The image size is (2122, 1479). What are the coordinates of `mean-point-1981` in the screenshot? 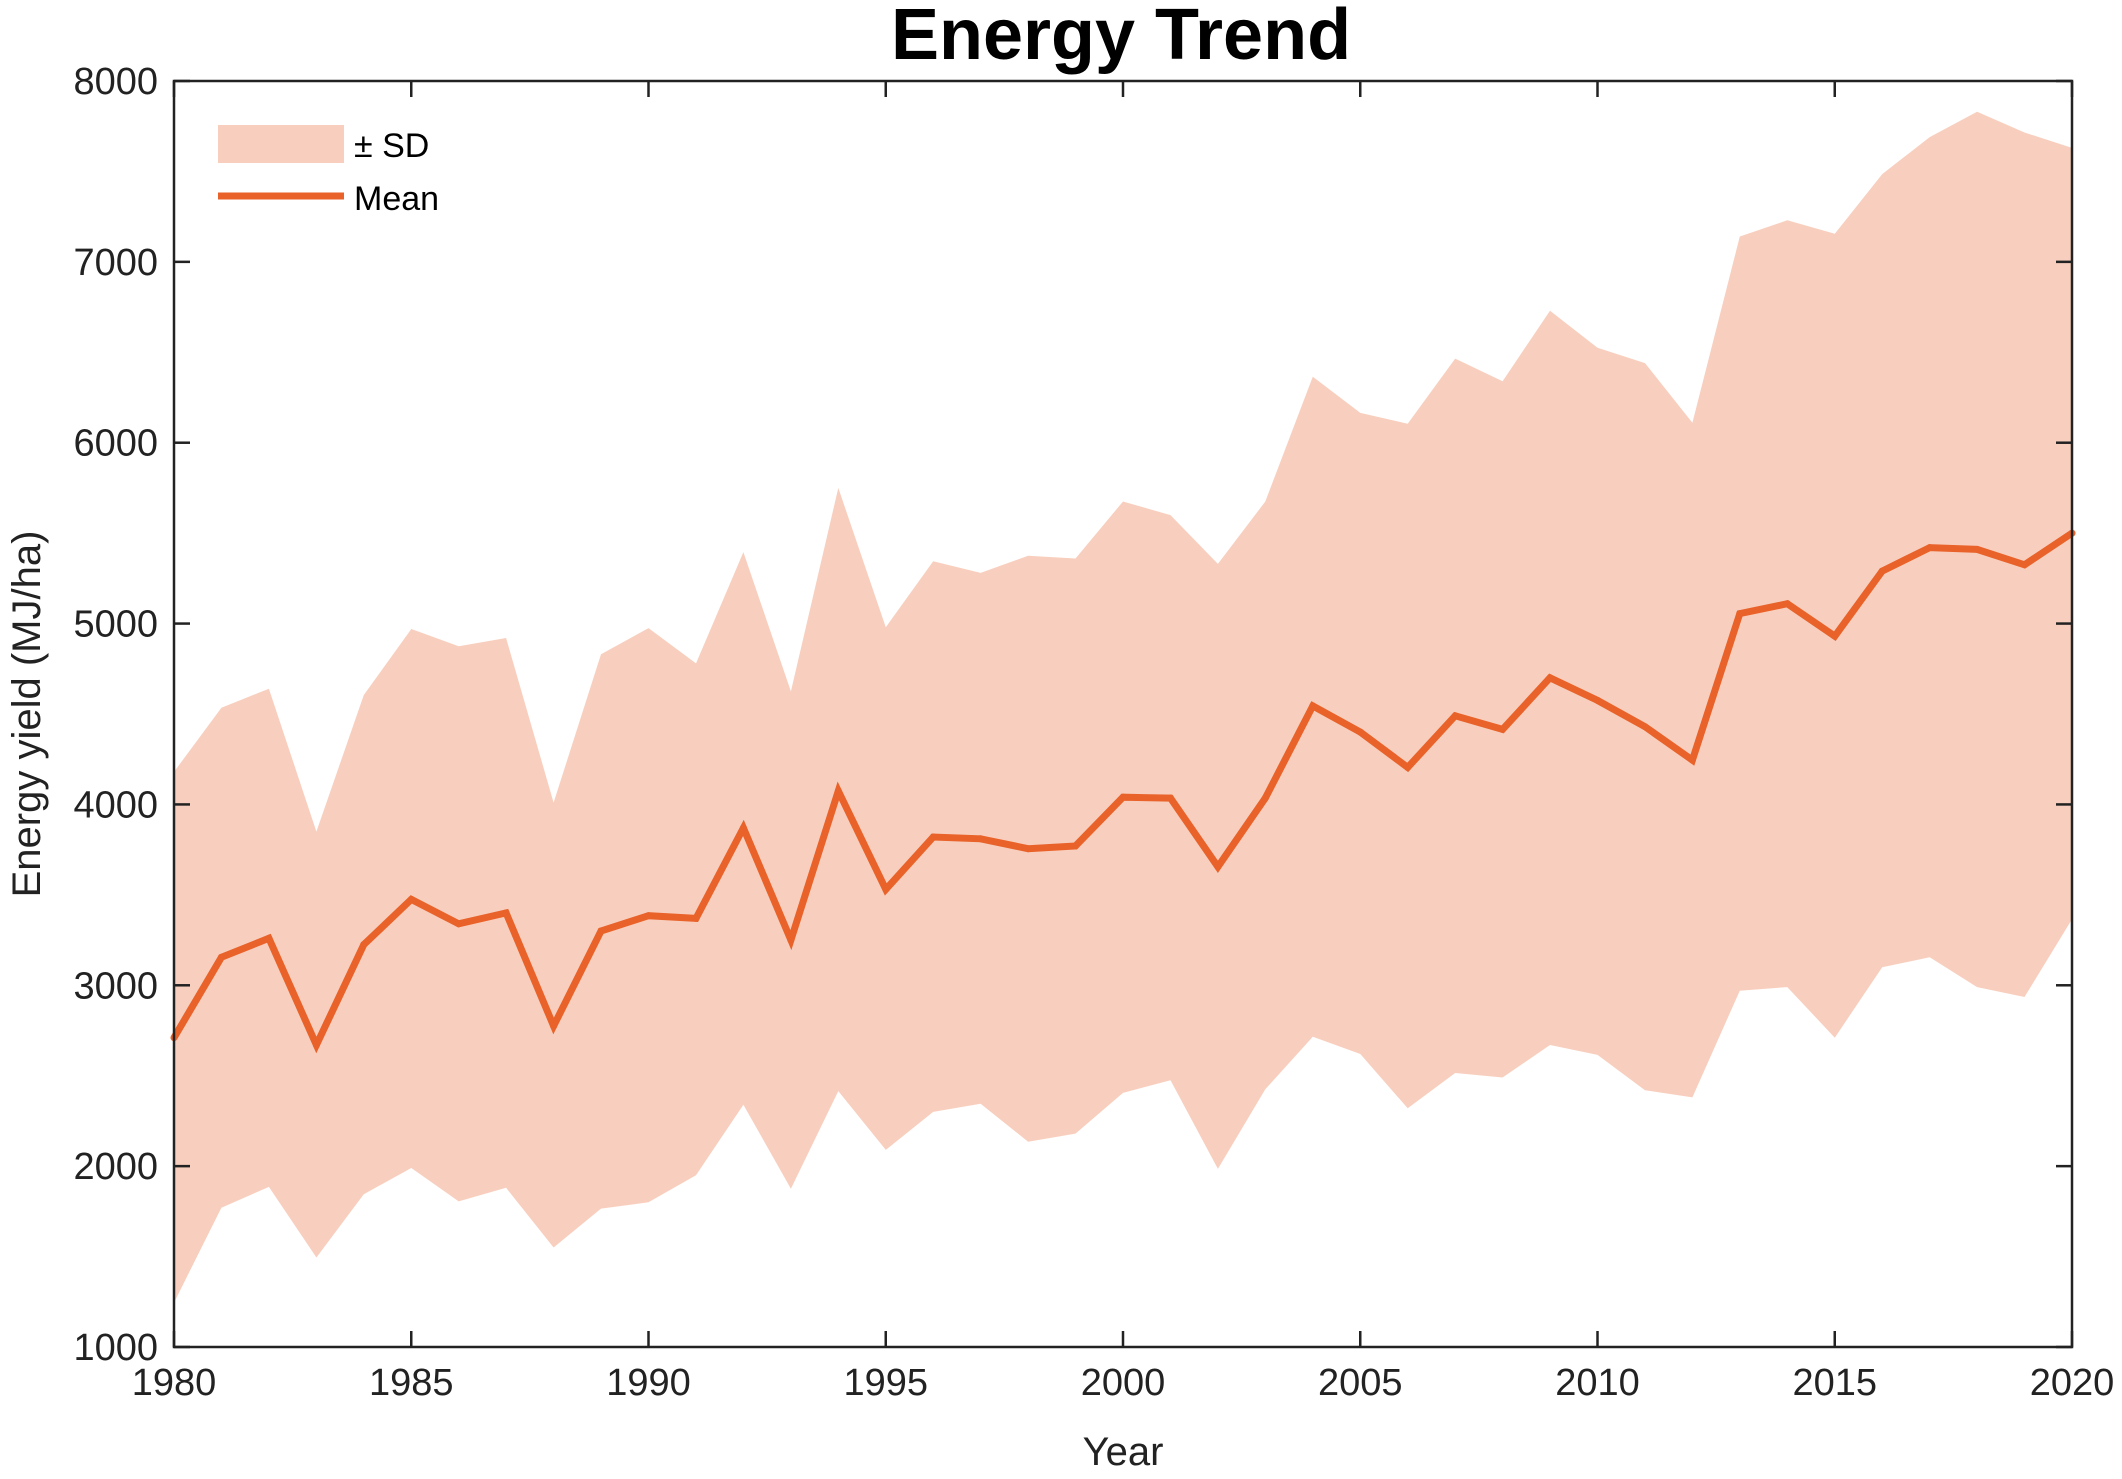 It's located at (221, 957).